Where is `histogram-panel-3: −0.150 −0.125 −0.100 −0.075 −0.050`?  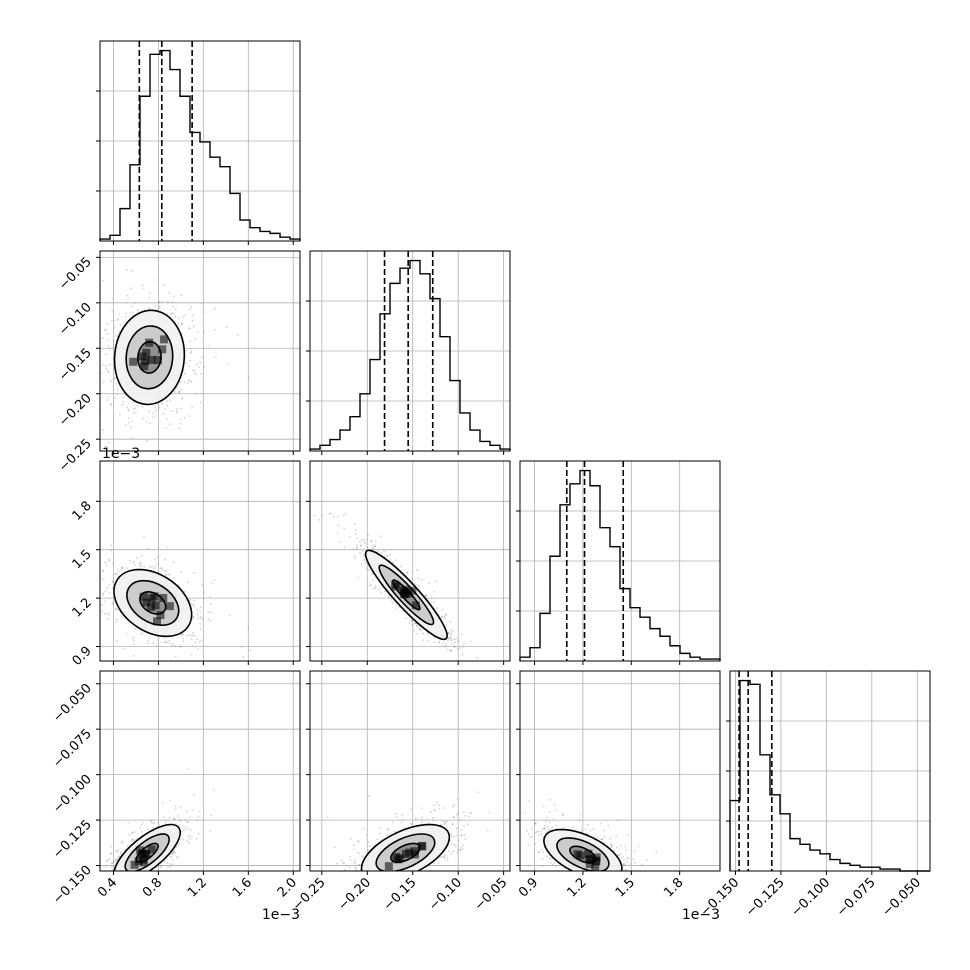
histogram-panel-3: −0.150 −0.125 −0.100 −0.075 −0.050 is located at coordinates (814, 795).